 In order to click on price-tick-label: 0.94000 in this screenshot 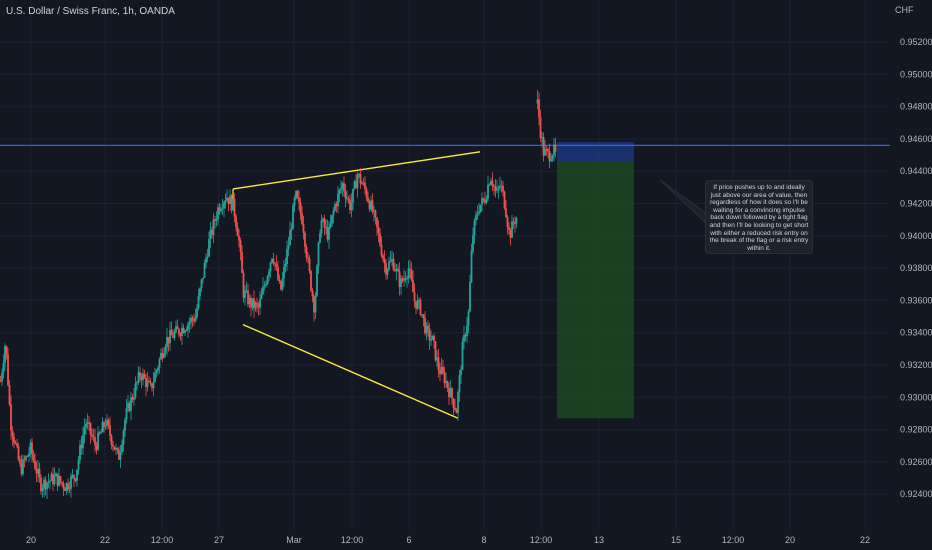, I will do `click(916, 236)`.